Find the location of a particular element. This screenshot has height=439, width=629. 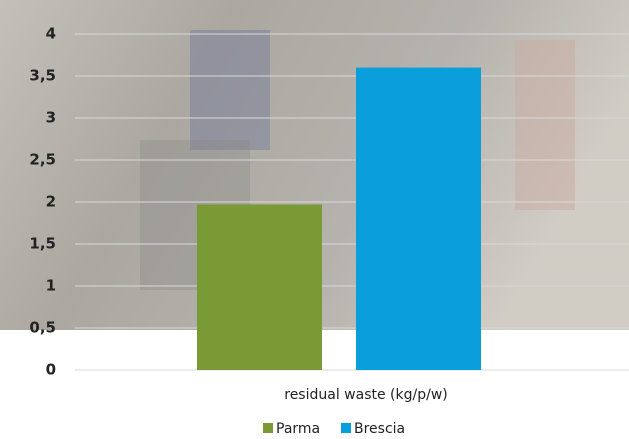

legend-label: Brescia is located at coordinates (379, 429).